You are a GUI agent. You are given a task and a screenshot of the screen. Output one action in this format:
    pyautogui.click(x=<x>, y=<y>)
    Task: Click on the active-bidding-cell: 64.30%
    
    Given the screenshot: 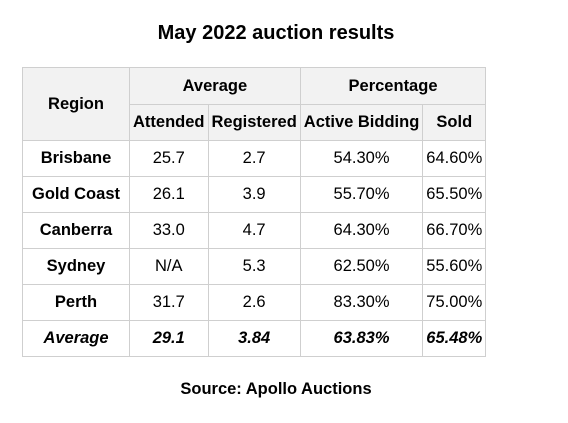 What is the action you would take?
    pyautogui.click(x=361, y=230)
    